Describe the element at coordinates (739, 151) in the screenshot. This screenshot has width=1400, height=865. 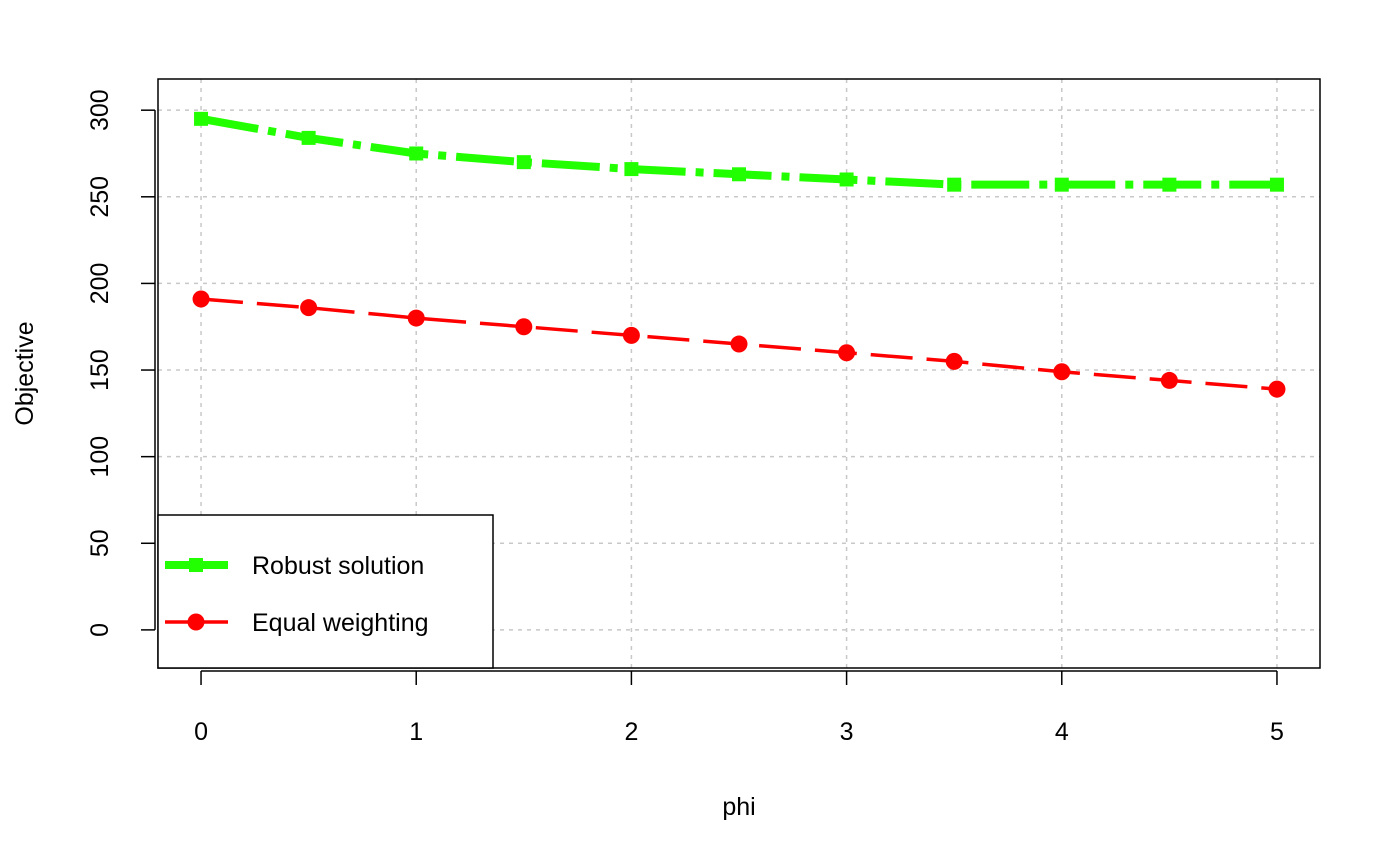
I see `series-robust-solution` at that location.